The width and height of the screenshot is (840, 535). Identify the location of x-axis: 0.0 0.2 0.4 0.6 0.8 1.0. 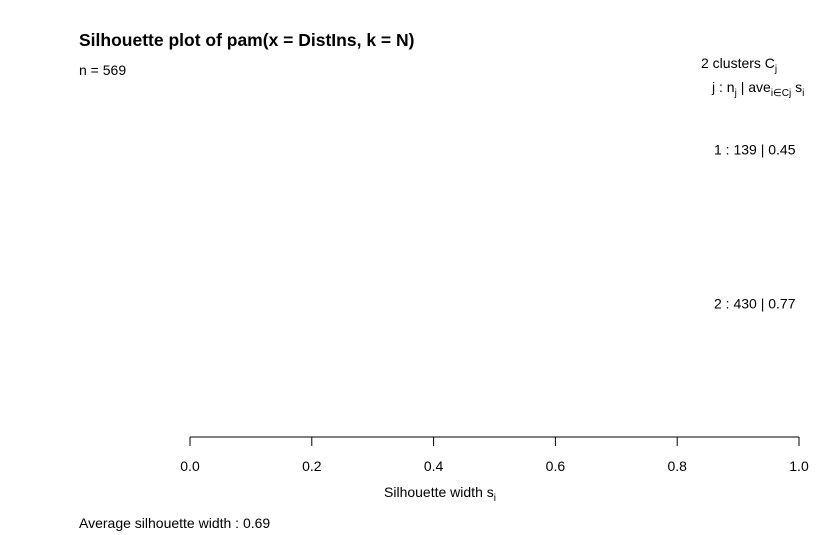
(494, 455).